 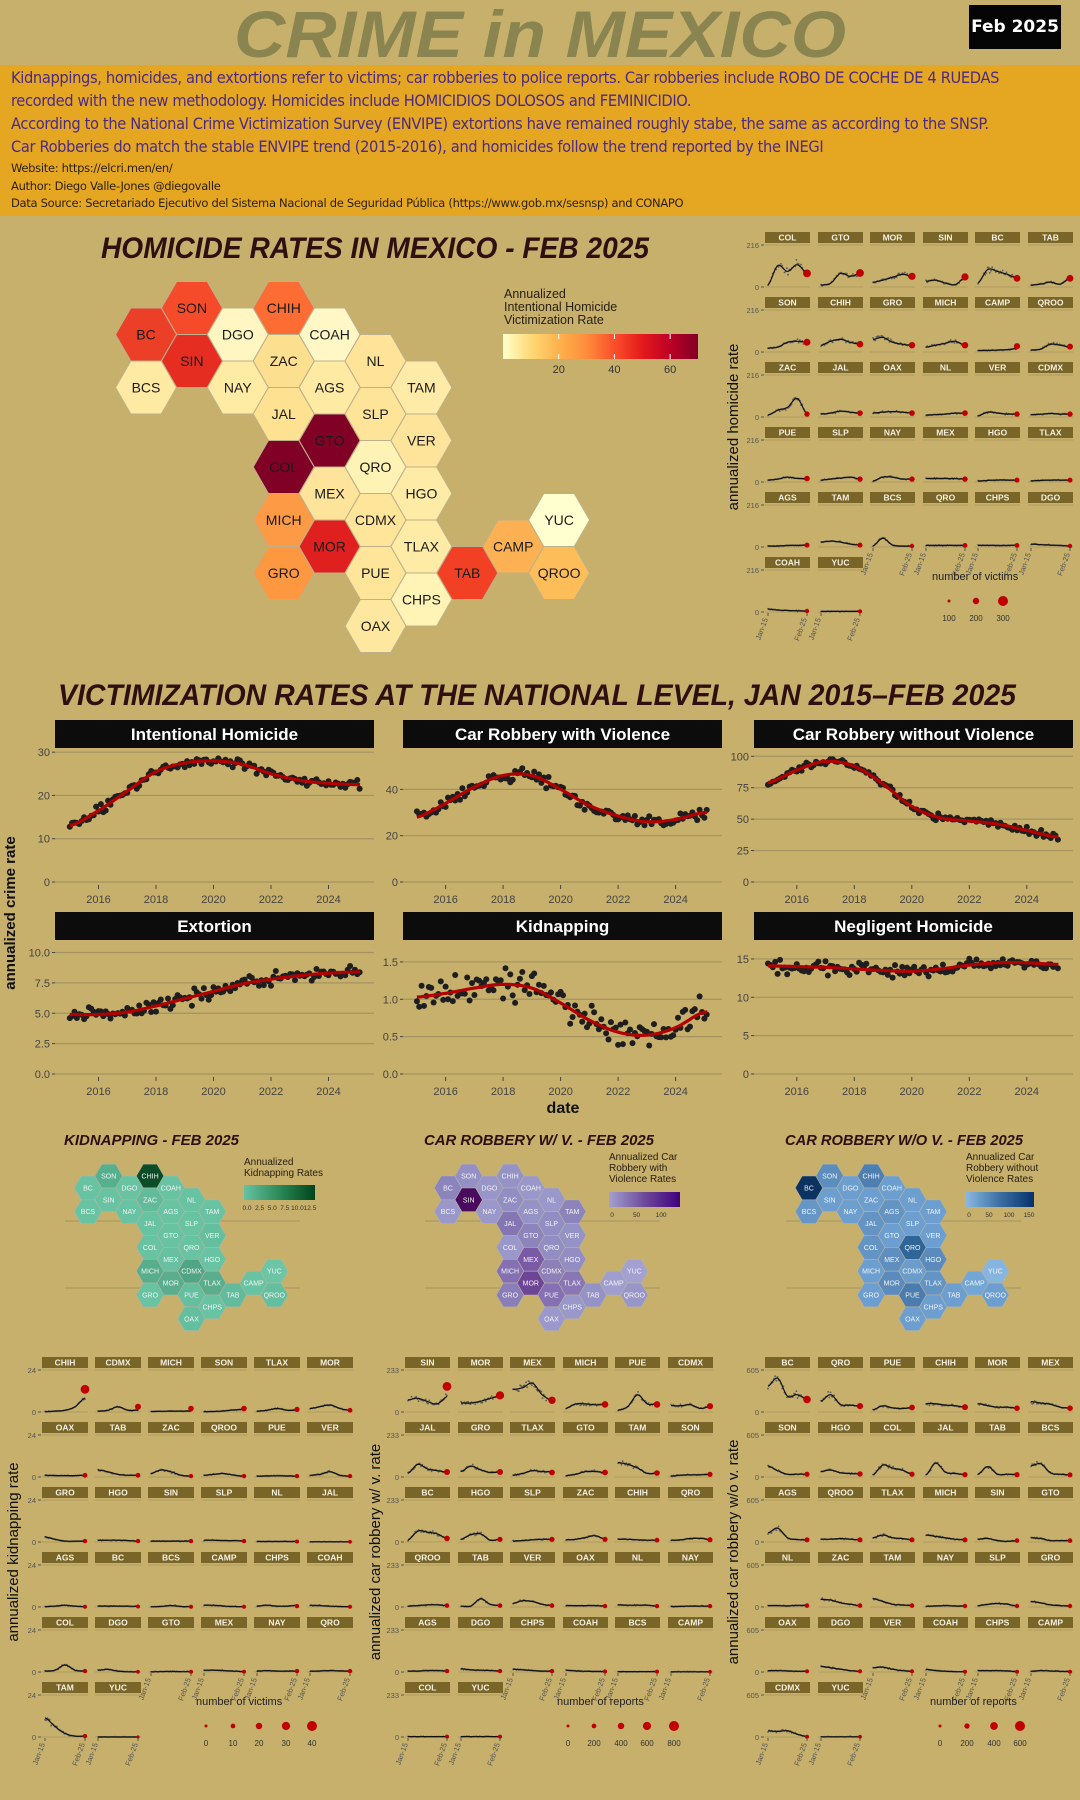 I want to click on state-hex-camp: CAMP, so click(x=513, y=546).